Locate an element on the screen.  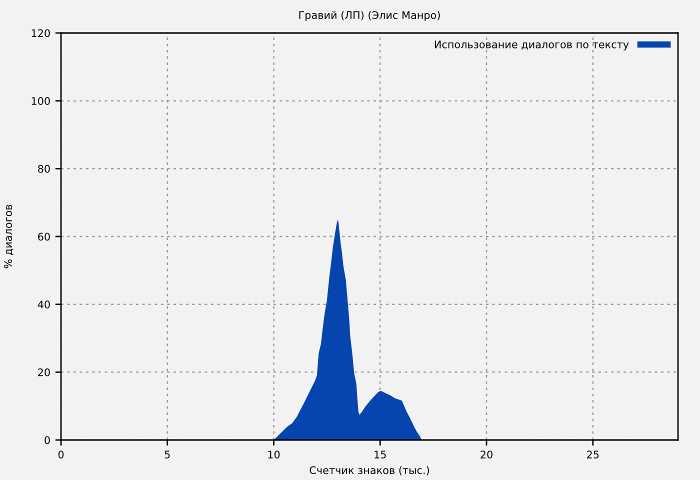
y-tick-label: 40 is located at coordinates (44, 304).